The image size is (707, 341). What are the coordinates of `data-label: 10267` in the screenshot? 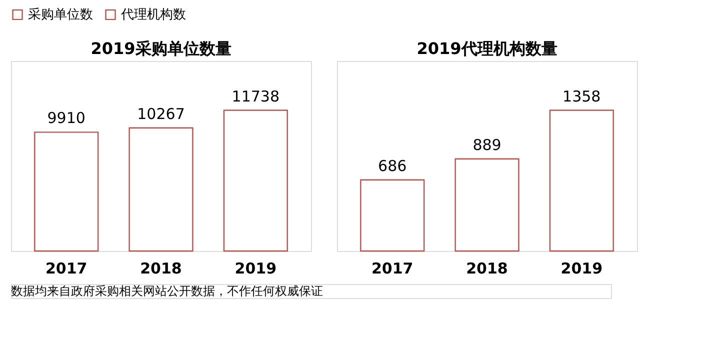 It's located at (161, 113).